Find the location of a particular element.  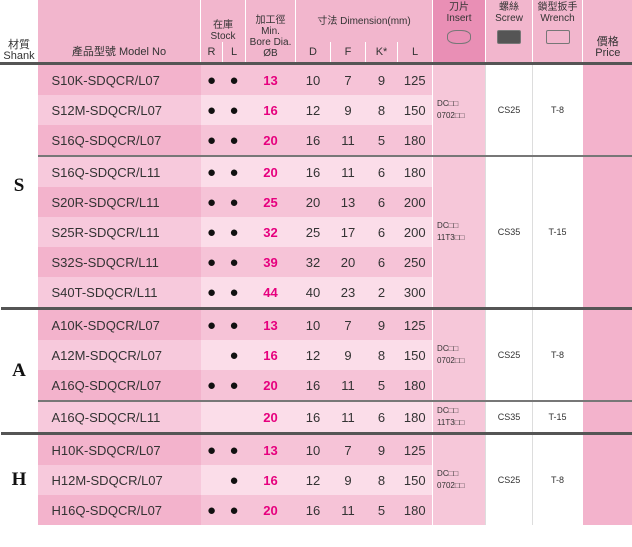

insert-text: 11T3□□ is located at coordinates (451, 422).